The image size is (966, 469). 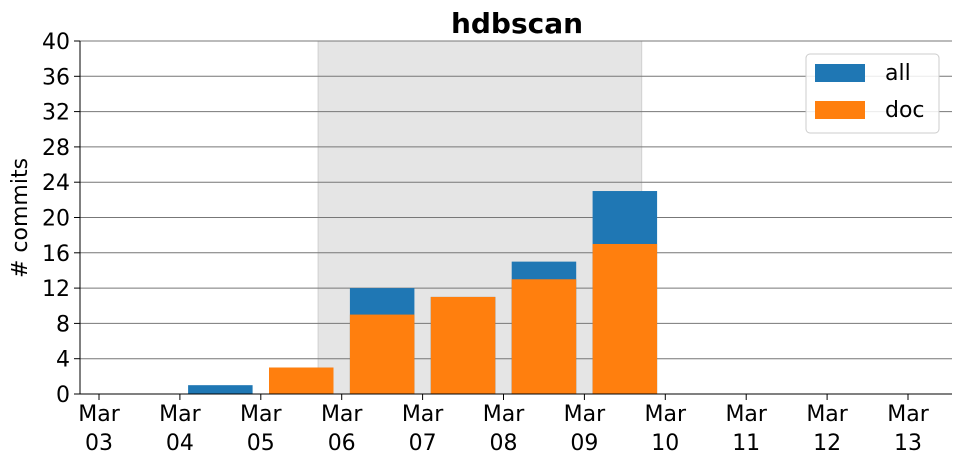 I want to click on chart-title: hdbscan, so click(x=517, y=23).